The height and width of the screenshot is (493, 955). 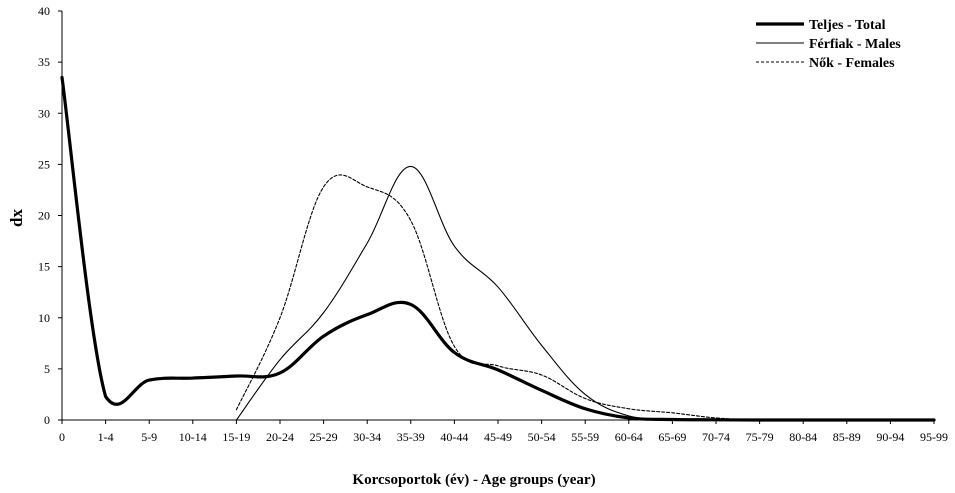 I want to click on x-tick-label: 25-29, so click(x=324, y=437).